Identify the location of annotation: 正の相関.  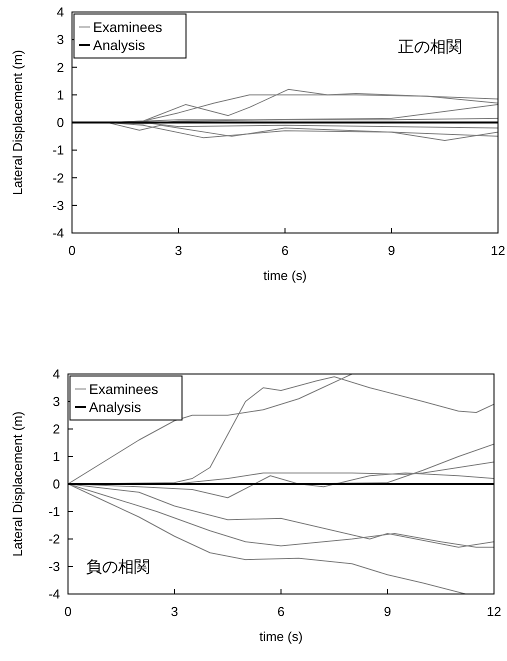
(430, 47).